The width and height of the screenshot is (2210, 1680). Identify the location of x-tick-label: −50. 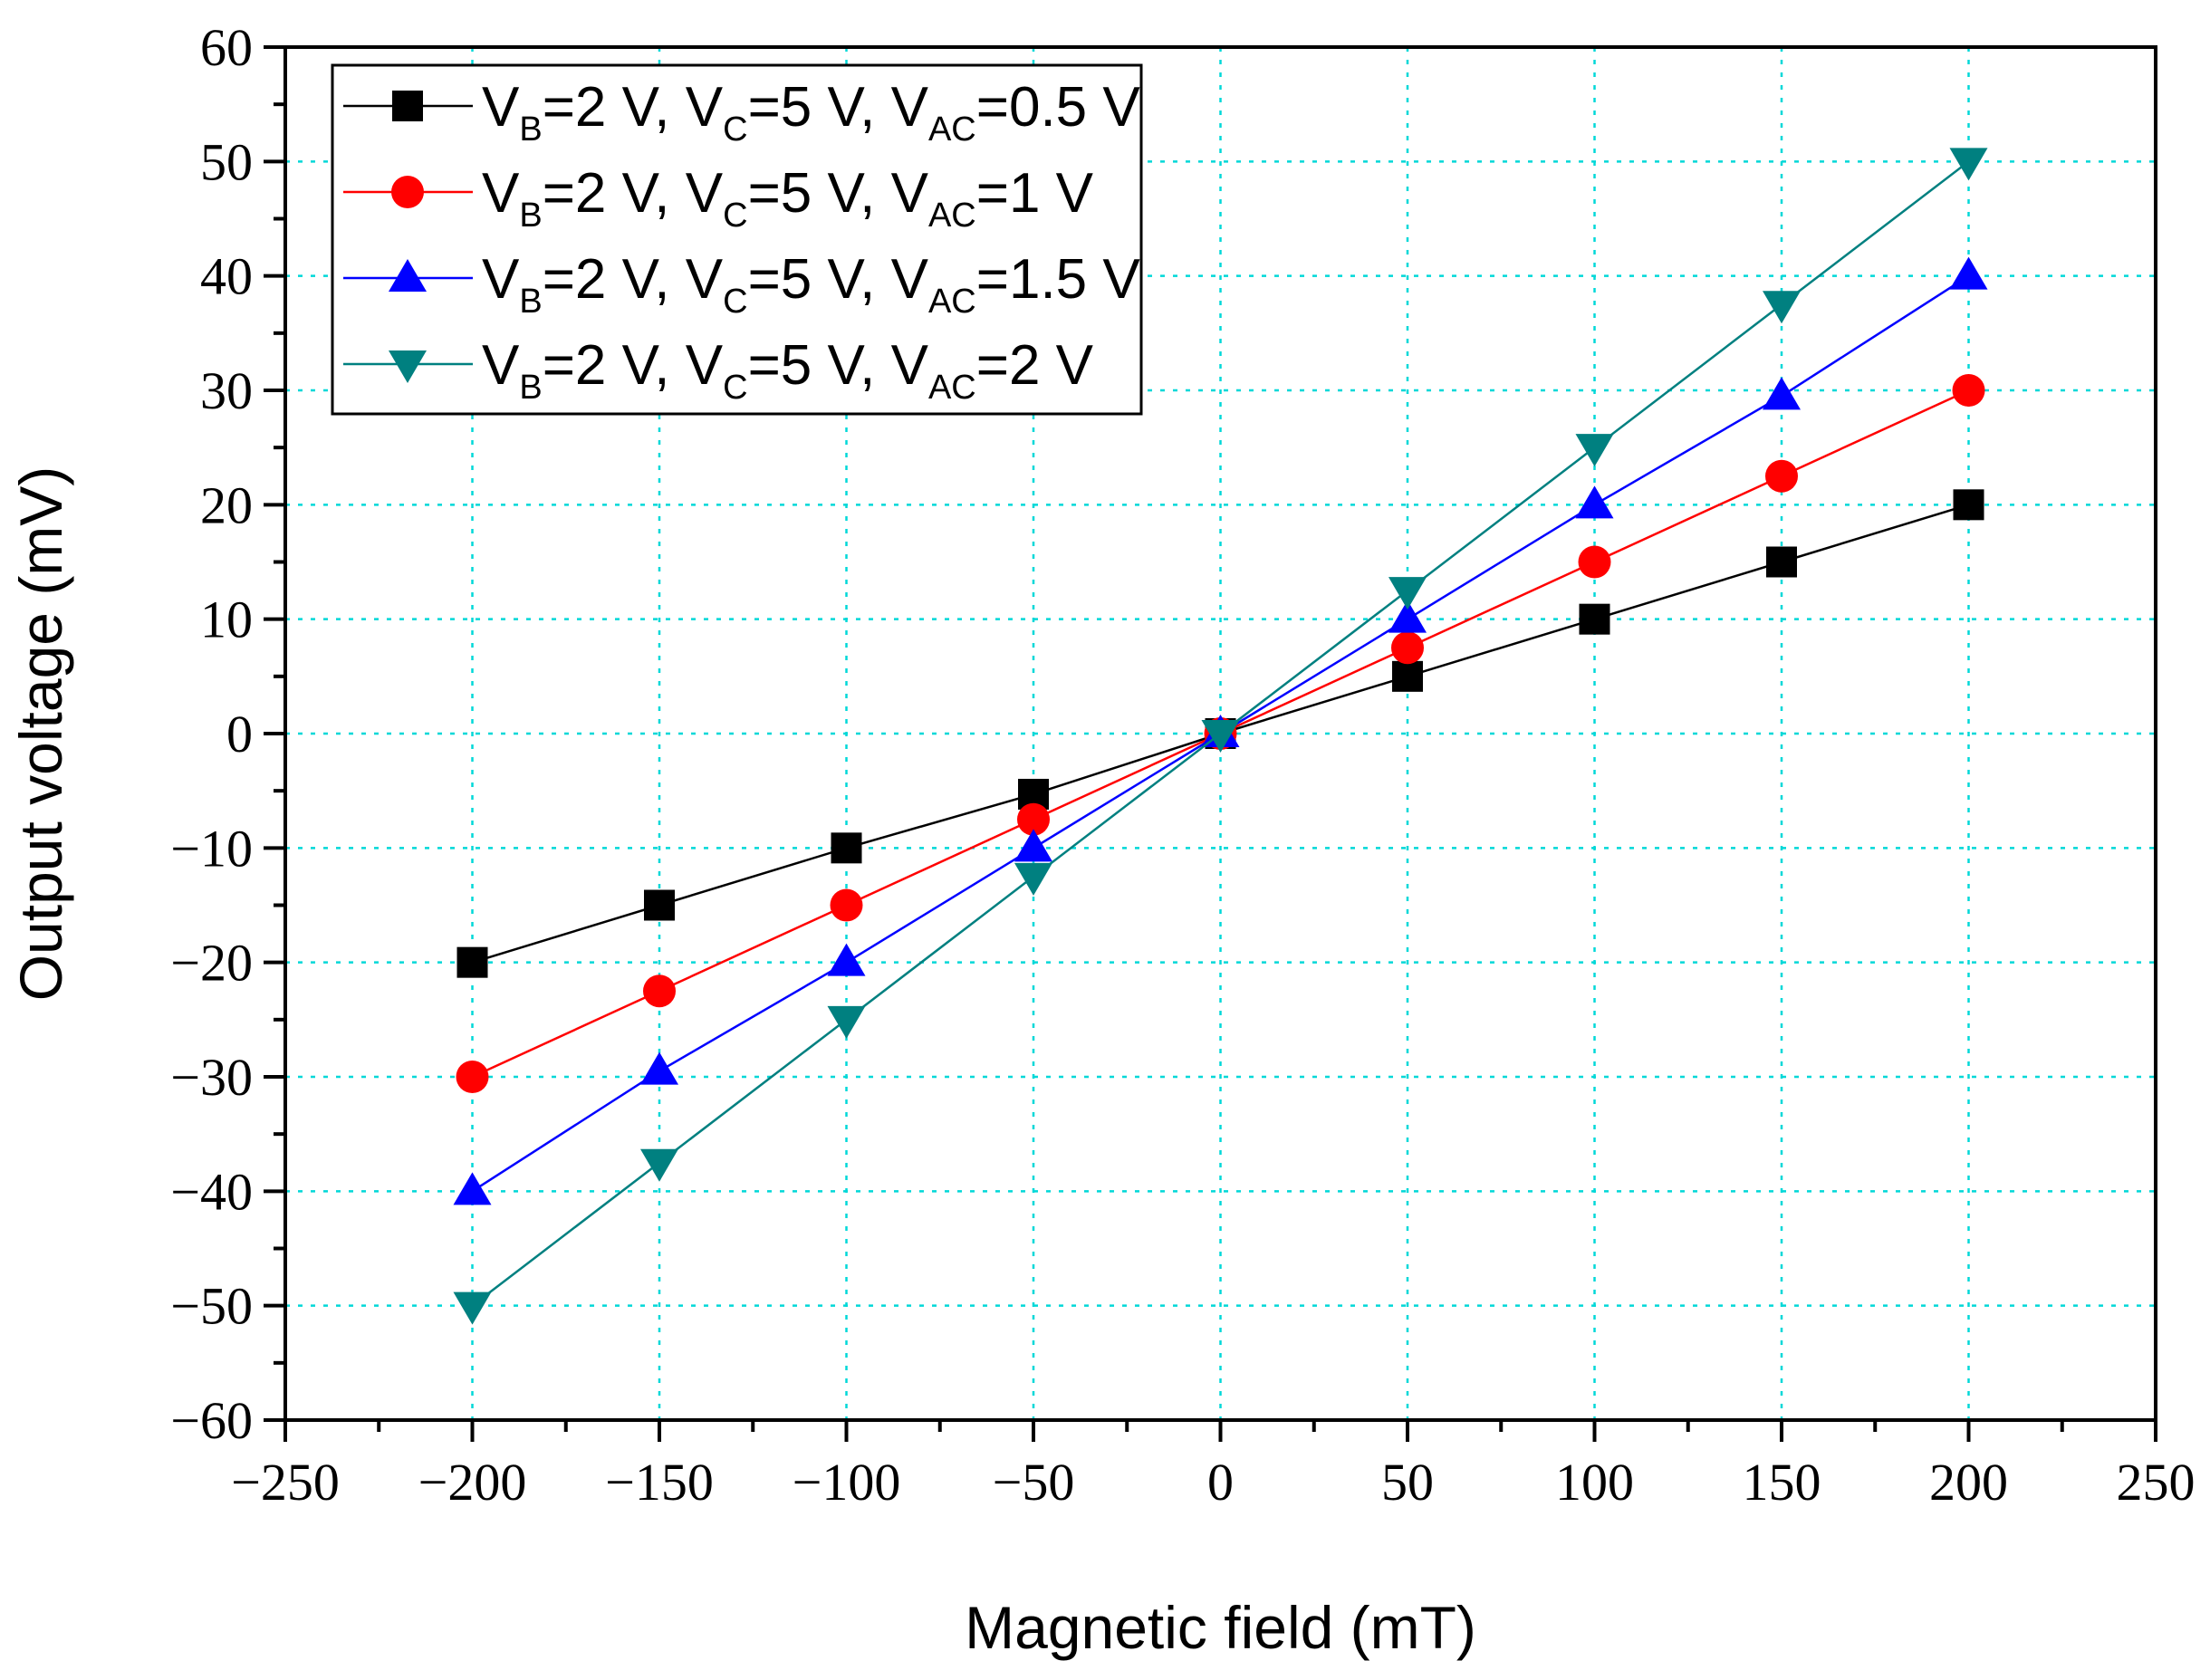
(1034, 1483).